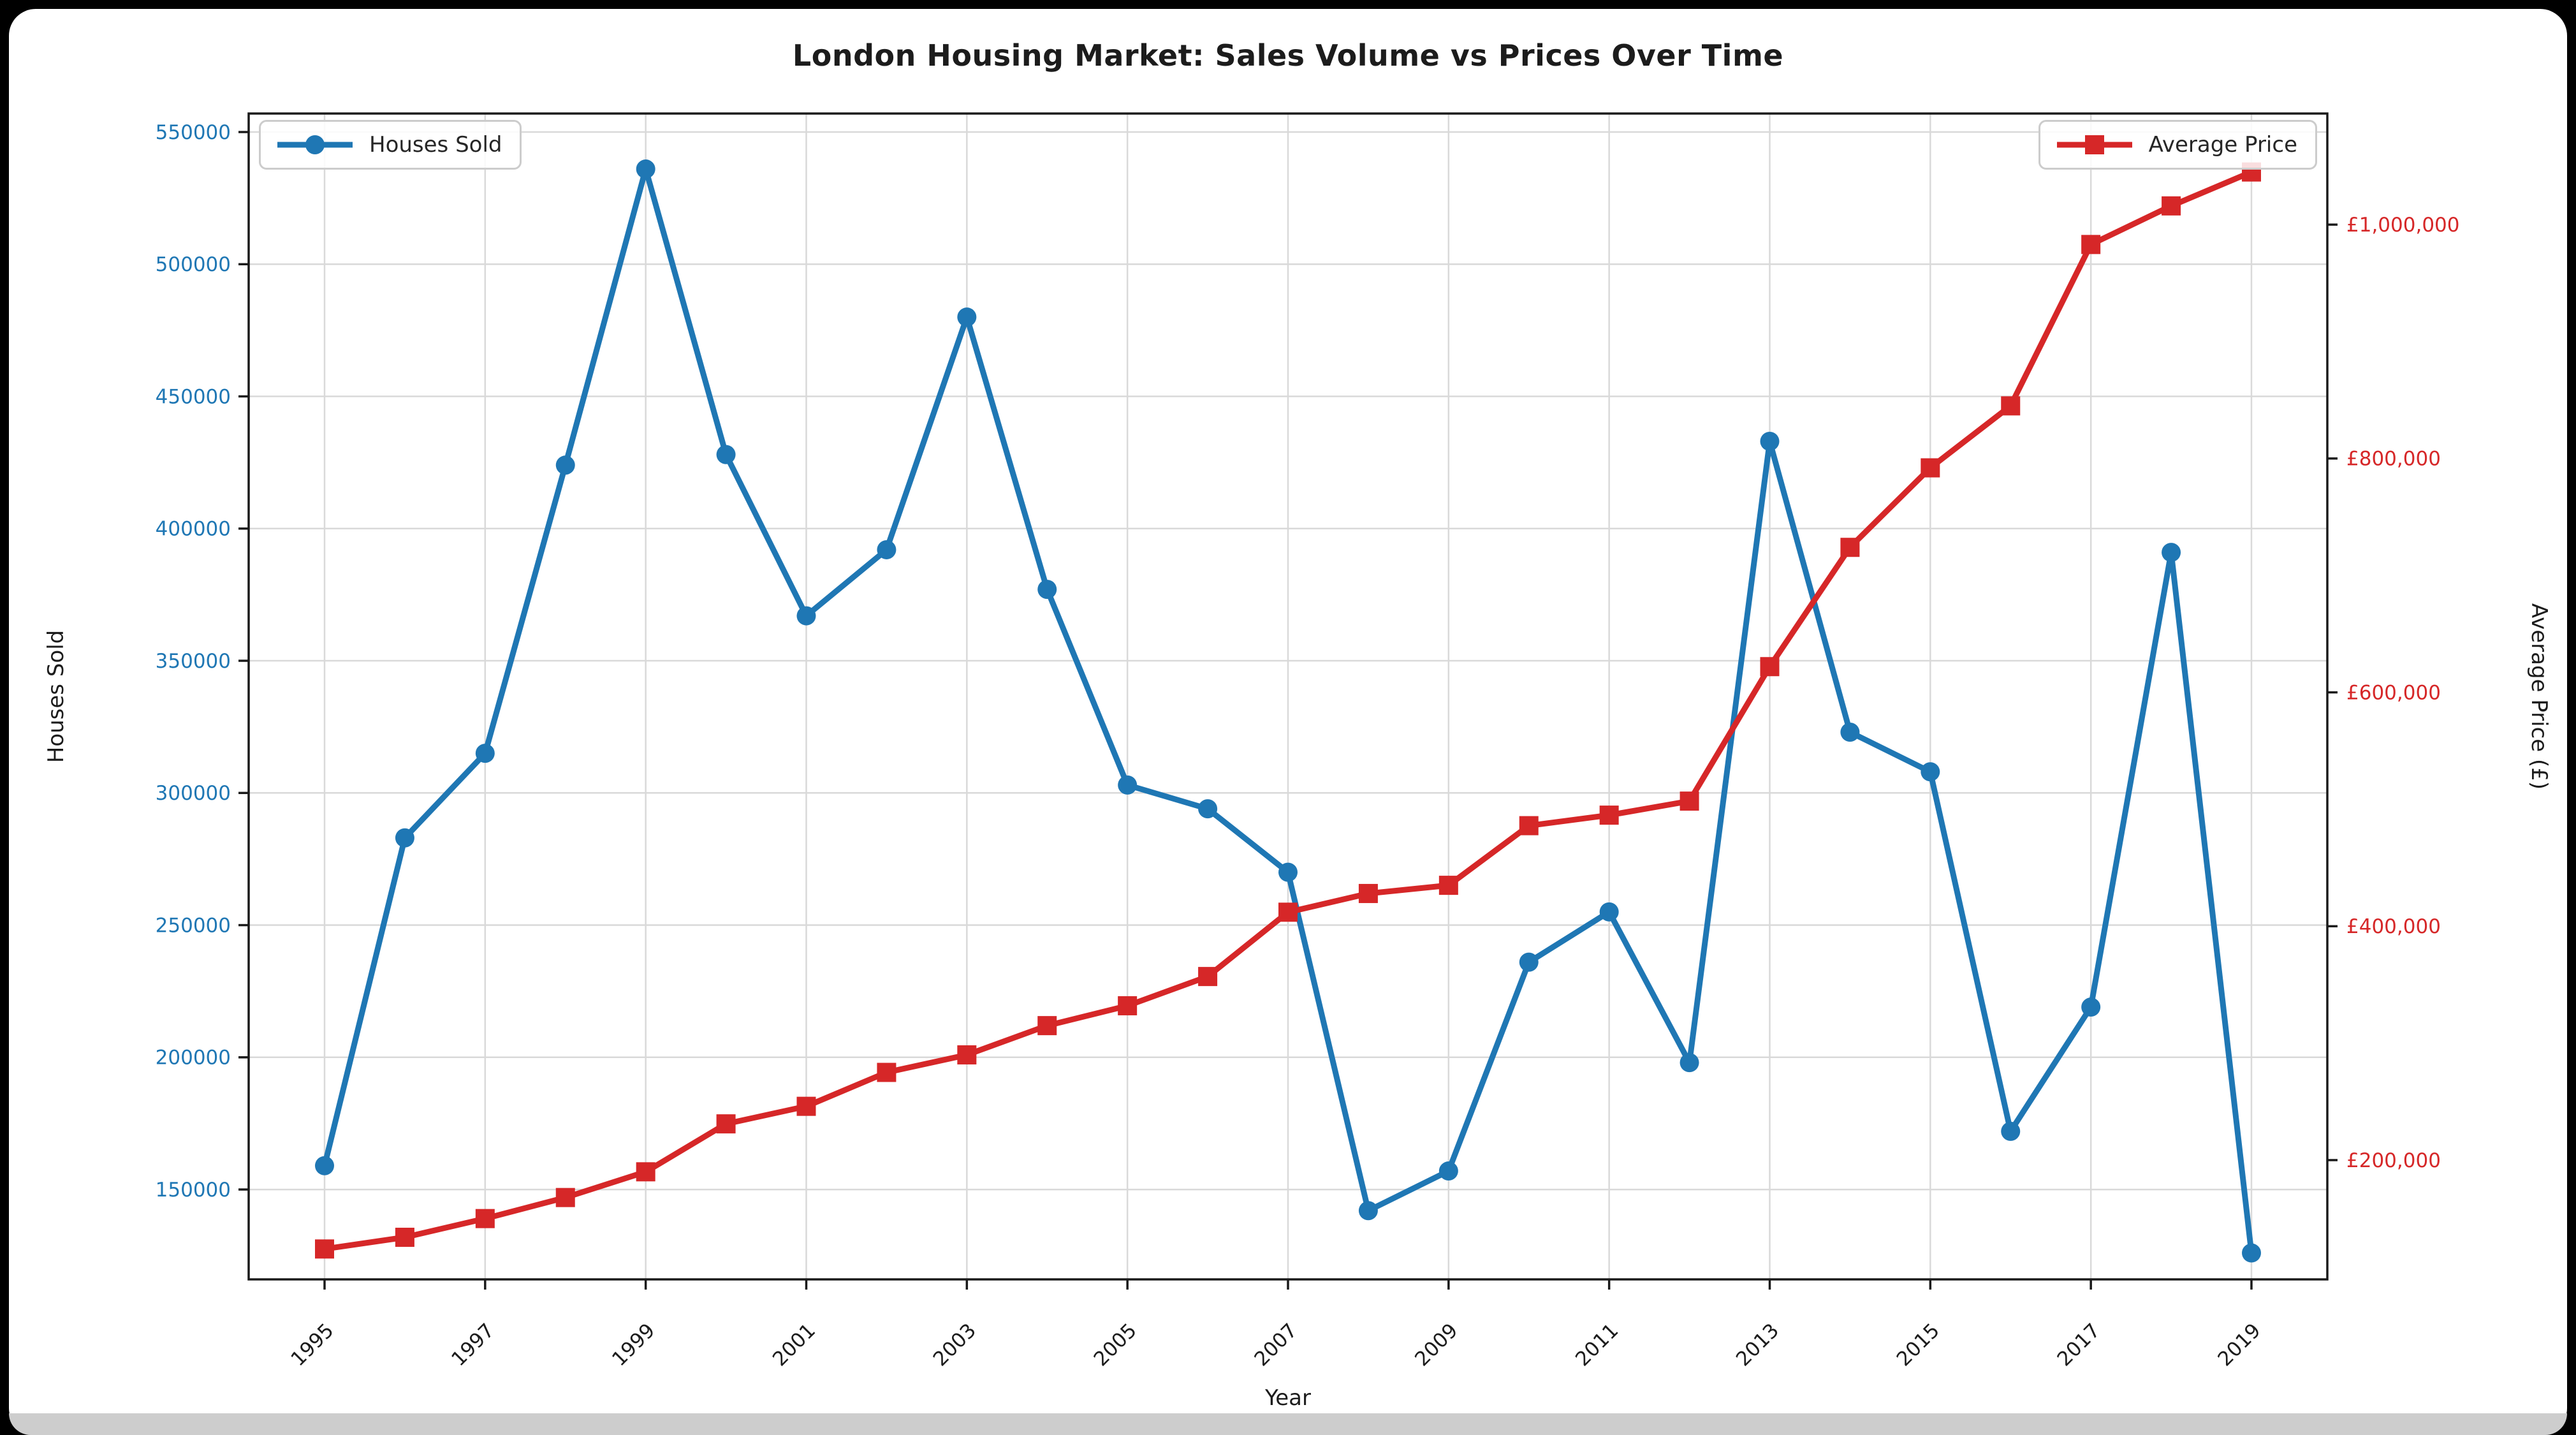 This screenshot has width=2576, height=1435. I want to click on left-tick-label: 250000, so click(194, 925).